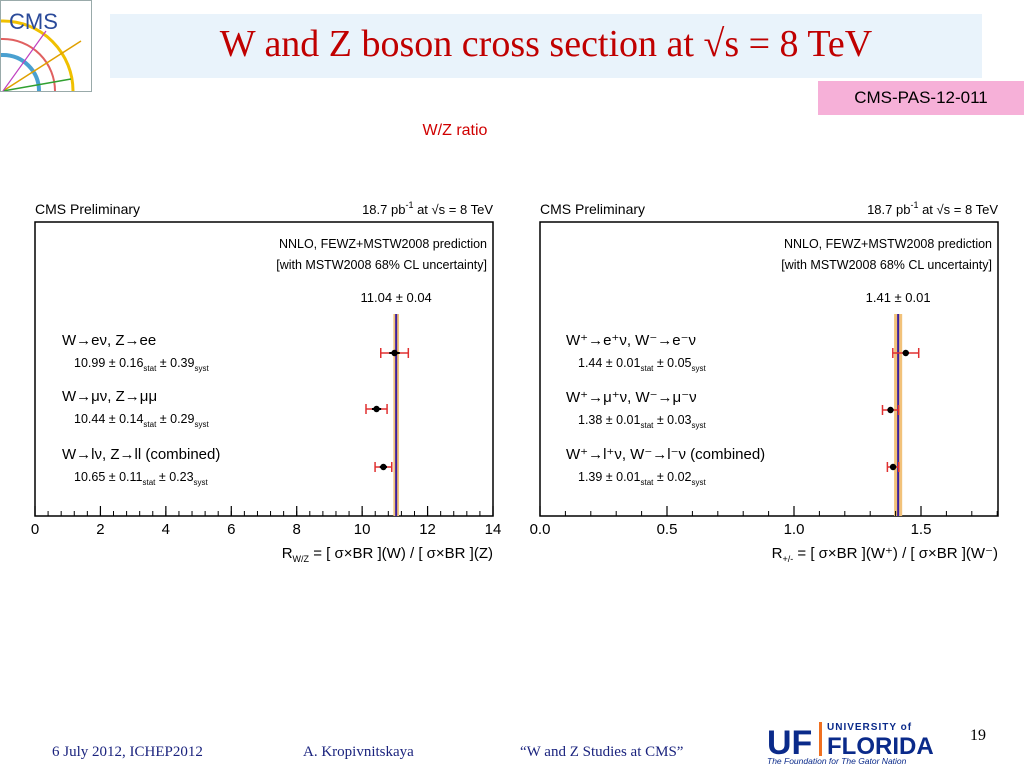  What do you see at coordinates (427, 529) in the screenshot?
I see `x-tick-label: 12` at bounding box center [427, 529].